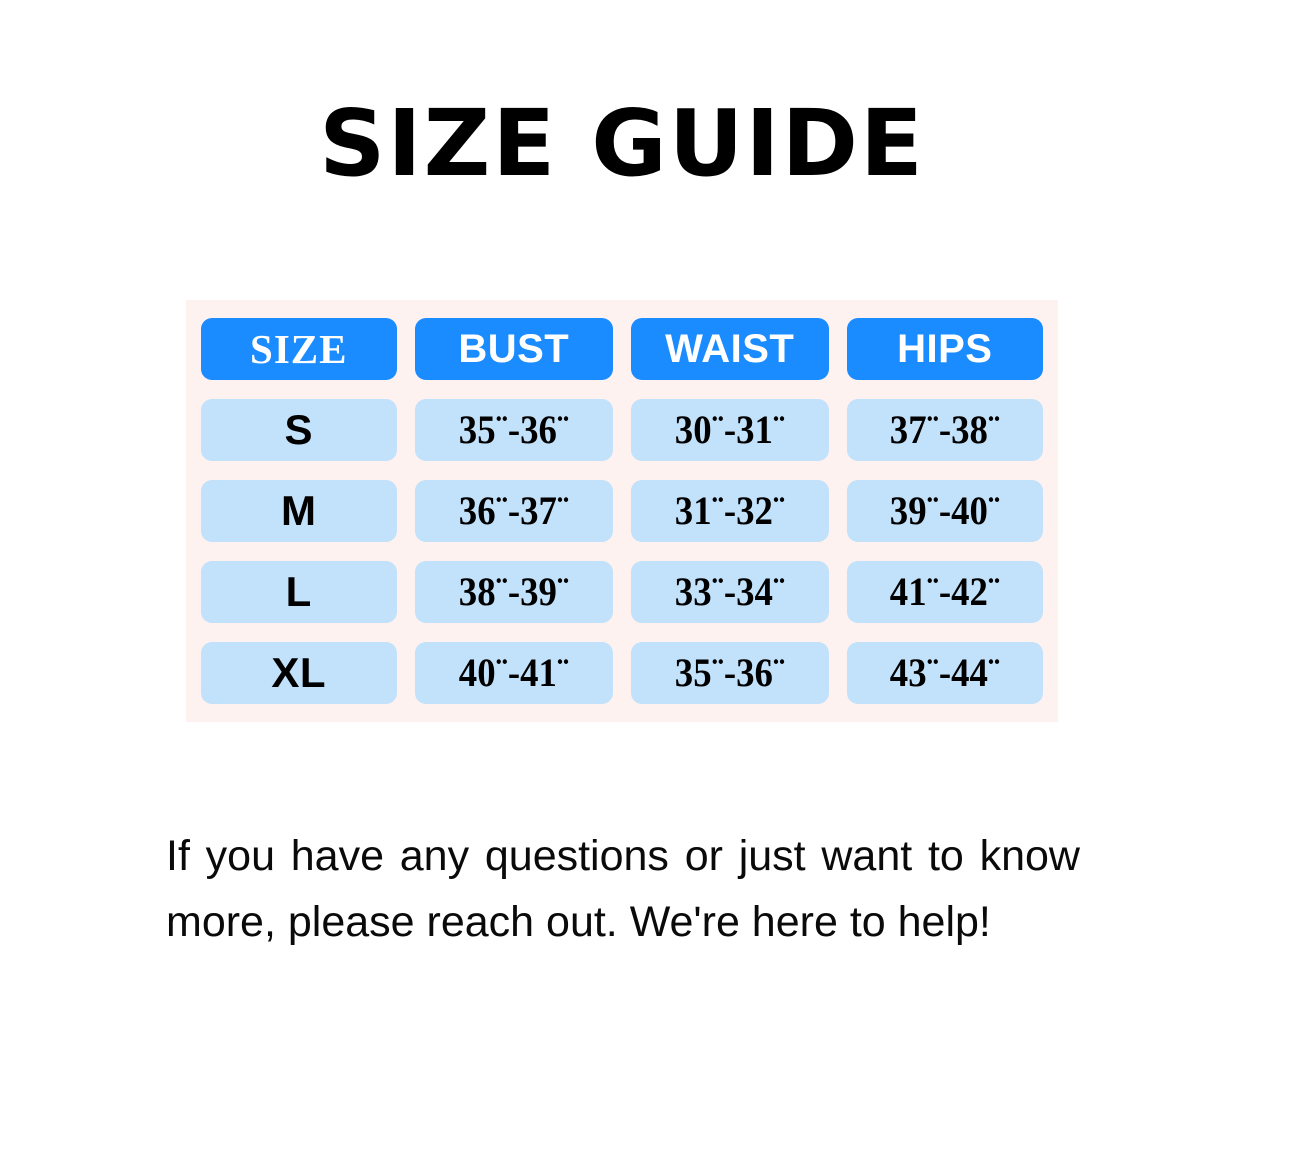  What do you see at coordinates (622, 592) in the screenshot?
I see `table-row: L 38¨-39¨ 33¨-34¨ 41¨-42¨` at bounding box center [622, 592].